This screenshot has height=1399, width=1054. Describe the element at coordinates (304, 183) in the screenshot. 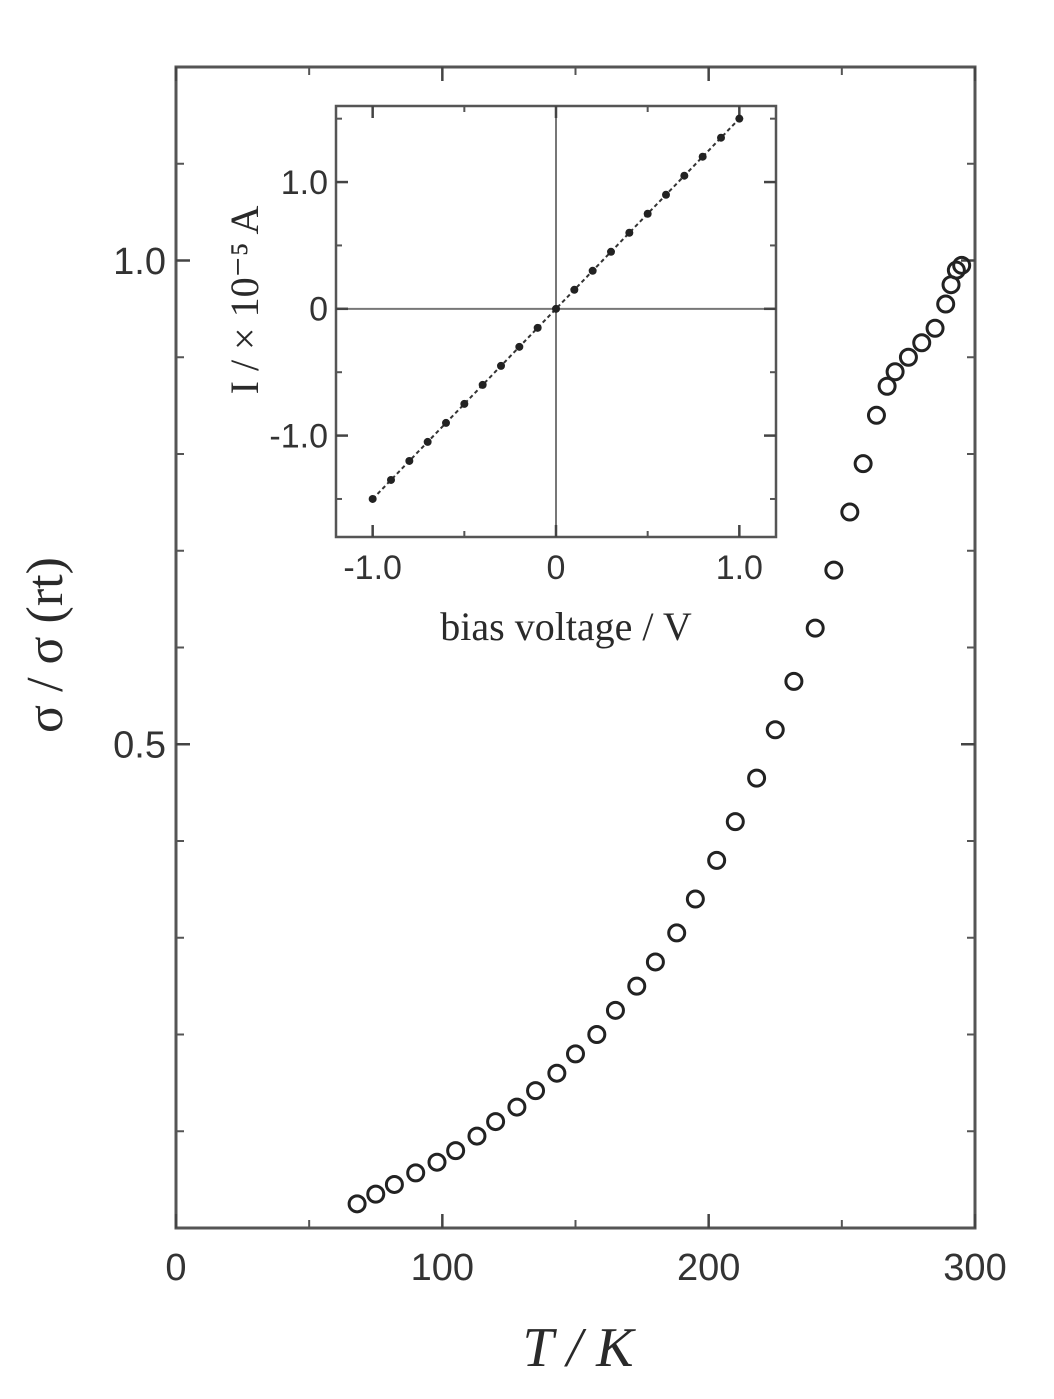

I see `inset-y-tick-label: 1.0` at that location.